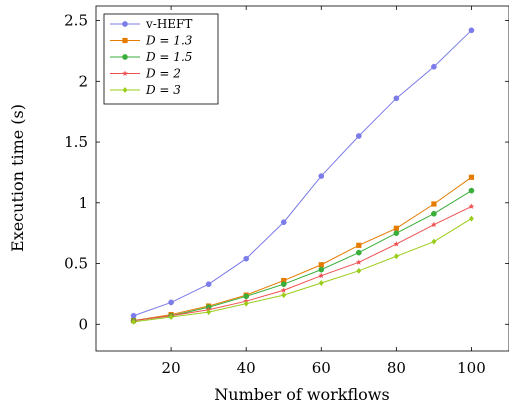 The height and width of the screenshot is (411, 509). I want to click on legend-label: D = 1.3, so click(169, 41).